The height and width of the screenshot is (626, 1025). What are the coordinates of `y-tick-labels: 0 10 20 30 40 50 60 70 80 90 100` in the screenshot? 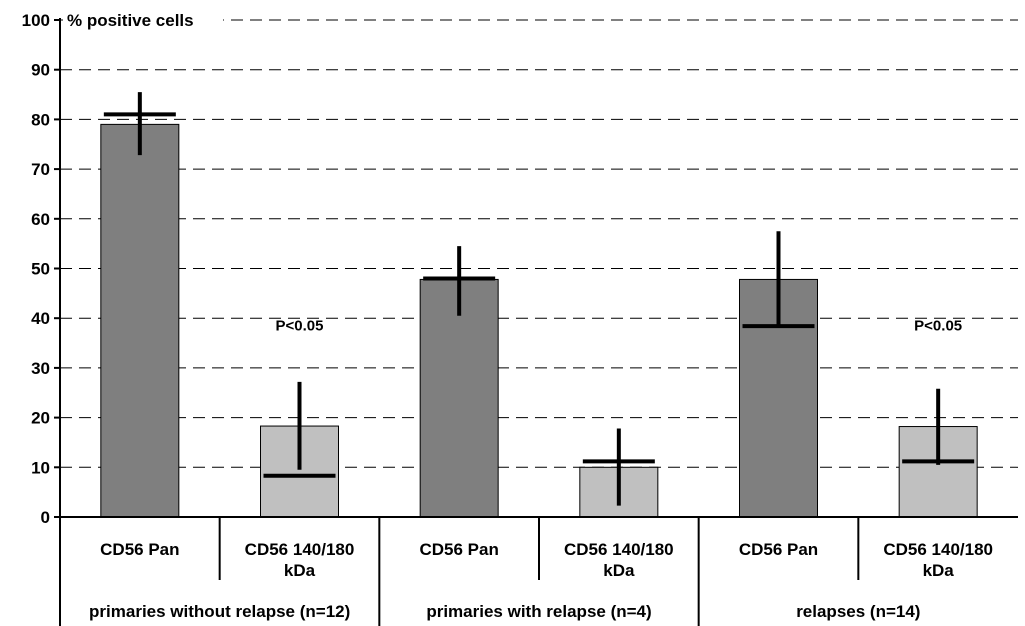 It's located at (36, 269).